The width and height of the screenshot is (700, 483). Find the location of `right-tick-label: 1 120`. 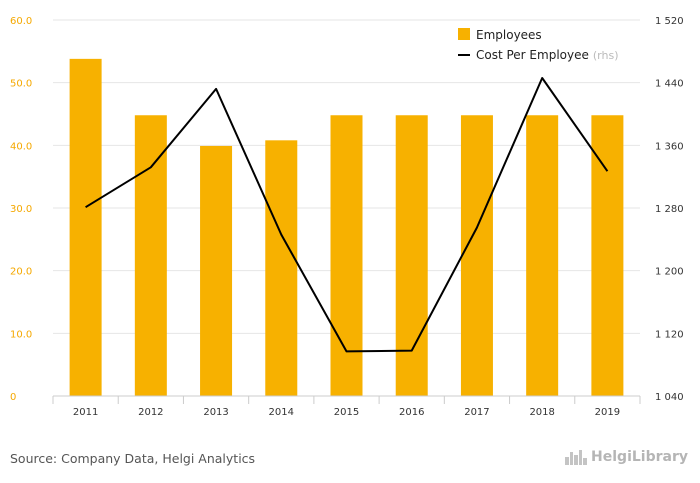

right-tick-label: 1 120 is located at coordinates (669, 334).